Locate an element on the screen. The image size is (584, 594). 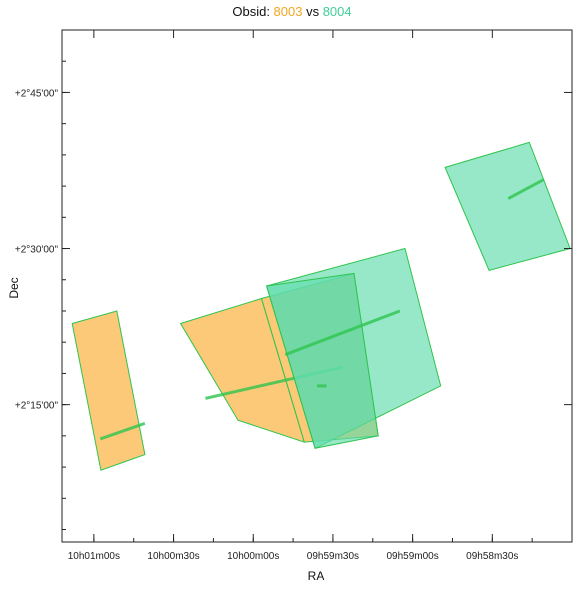
x-tick-label: 10h01m00s is located at coordinates (94, 556).